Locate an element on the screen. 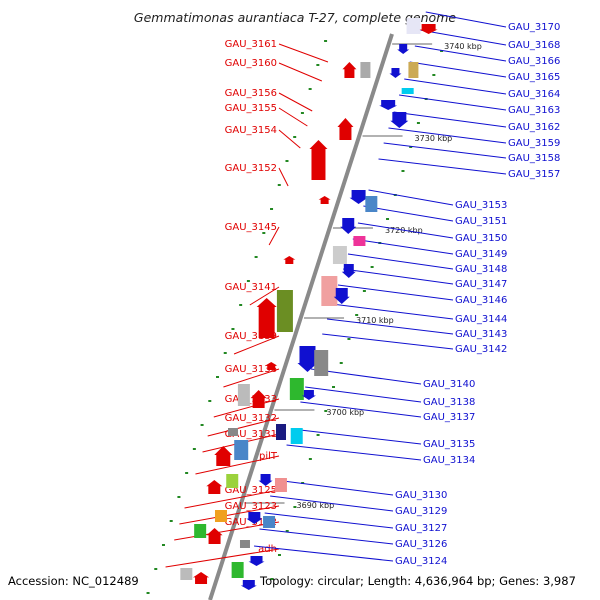 This screenshot has height=600, width=600. gene-label-left: GAU_3160 is located at coordinates (251, 63).